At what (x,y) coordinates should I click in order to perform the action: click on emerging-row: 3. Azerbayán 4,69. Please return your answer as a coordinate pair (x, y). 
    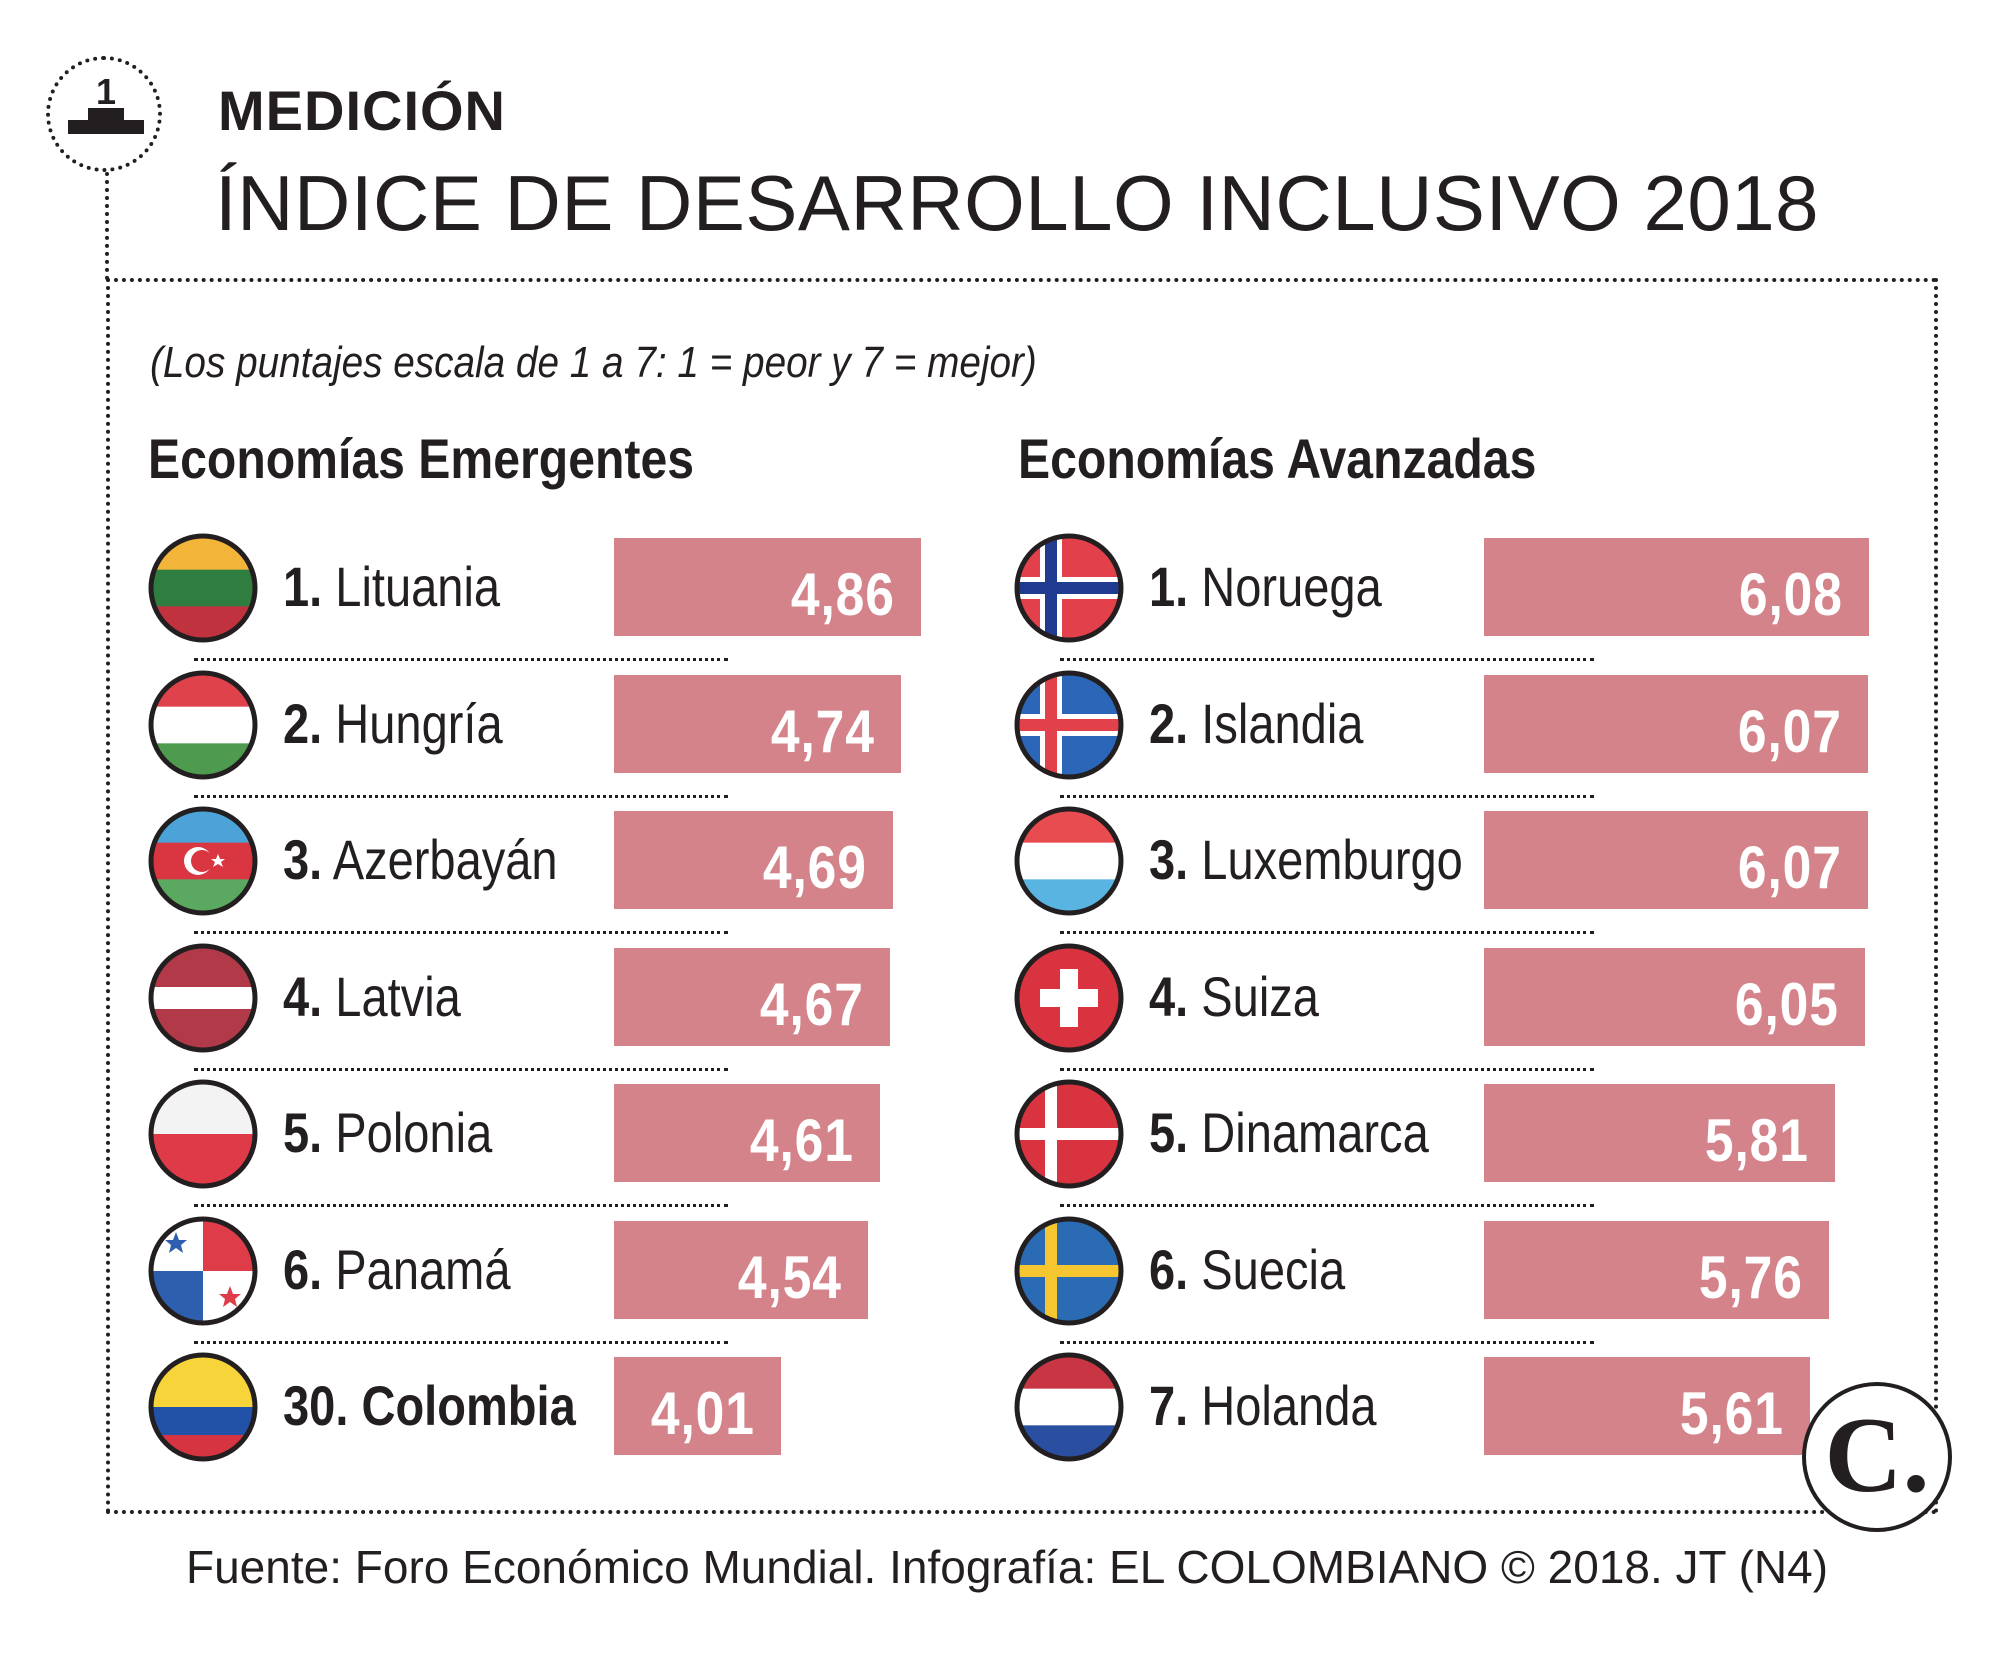
    Looking at the image, I should click on (598, 865).